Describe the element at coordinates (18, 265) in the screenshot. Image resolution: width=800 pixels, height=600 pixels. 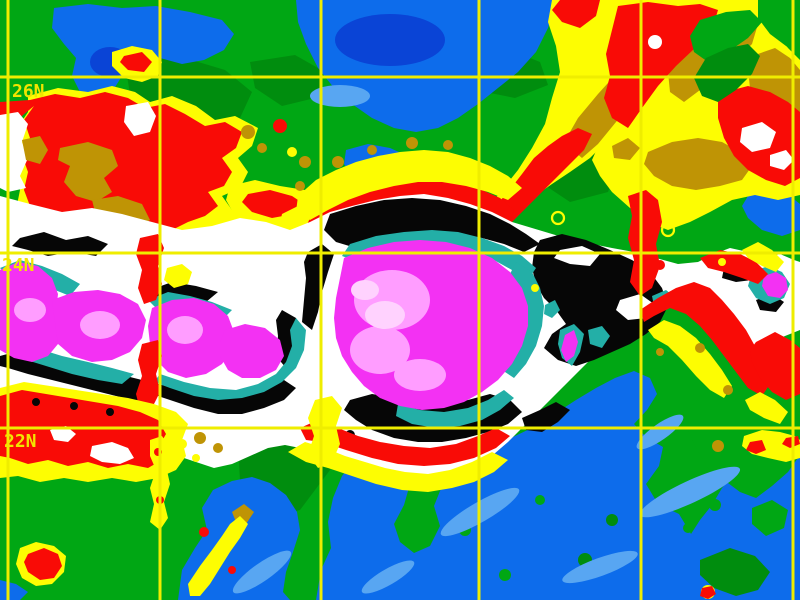
I see `latitude-label-24n: 24N` at that location.